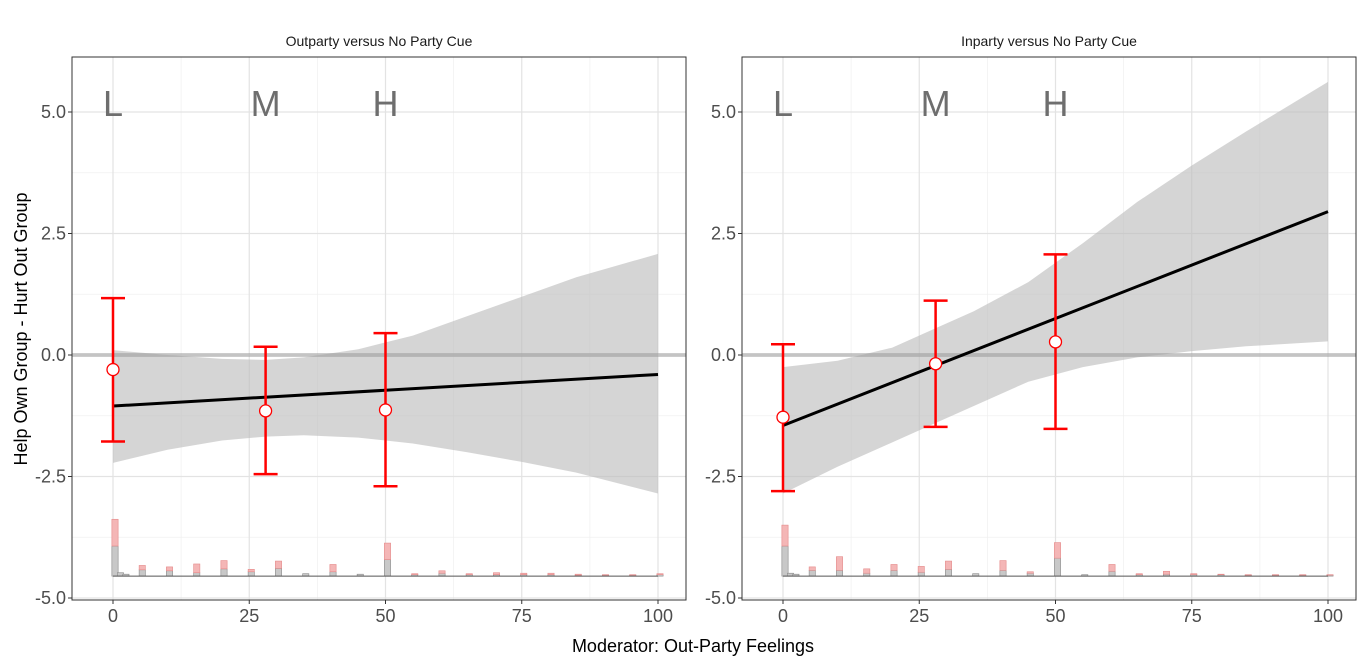 The width and height of the screenshot is (1364, 657). Describe the element at coordinates (1049, 41) in the screenshot. I see `panel-title: Inparty versus No Party Cue` at that location.